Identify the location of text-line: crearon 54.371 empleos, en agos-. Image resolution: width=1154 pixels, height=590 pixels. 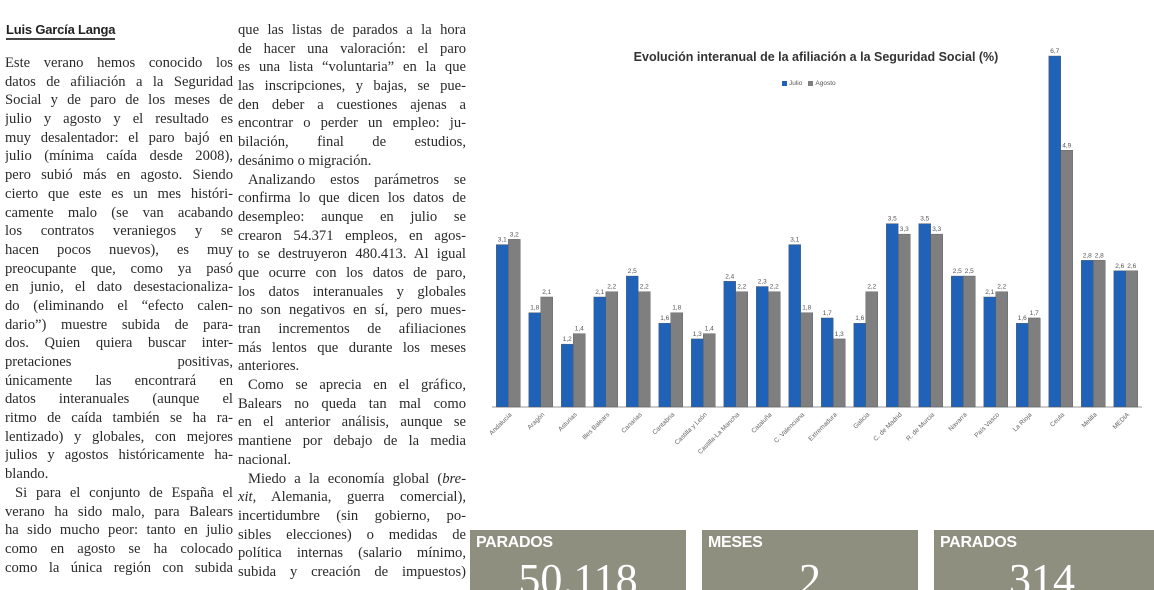
(352, 235).